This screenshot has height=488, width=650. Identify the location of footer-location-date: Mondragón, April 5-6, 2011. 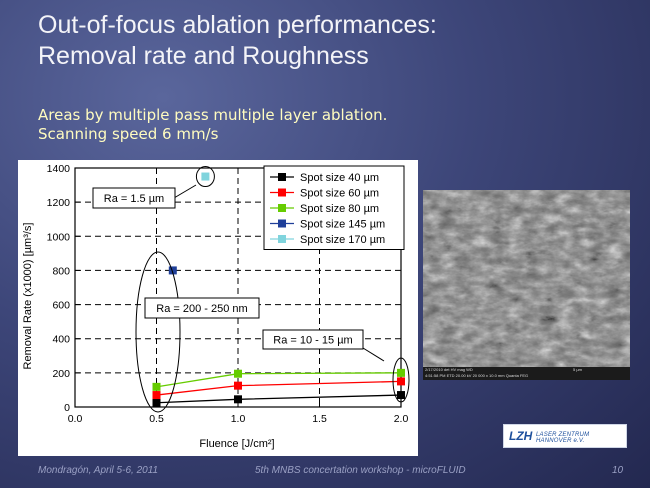
(98, 470).